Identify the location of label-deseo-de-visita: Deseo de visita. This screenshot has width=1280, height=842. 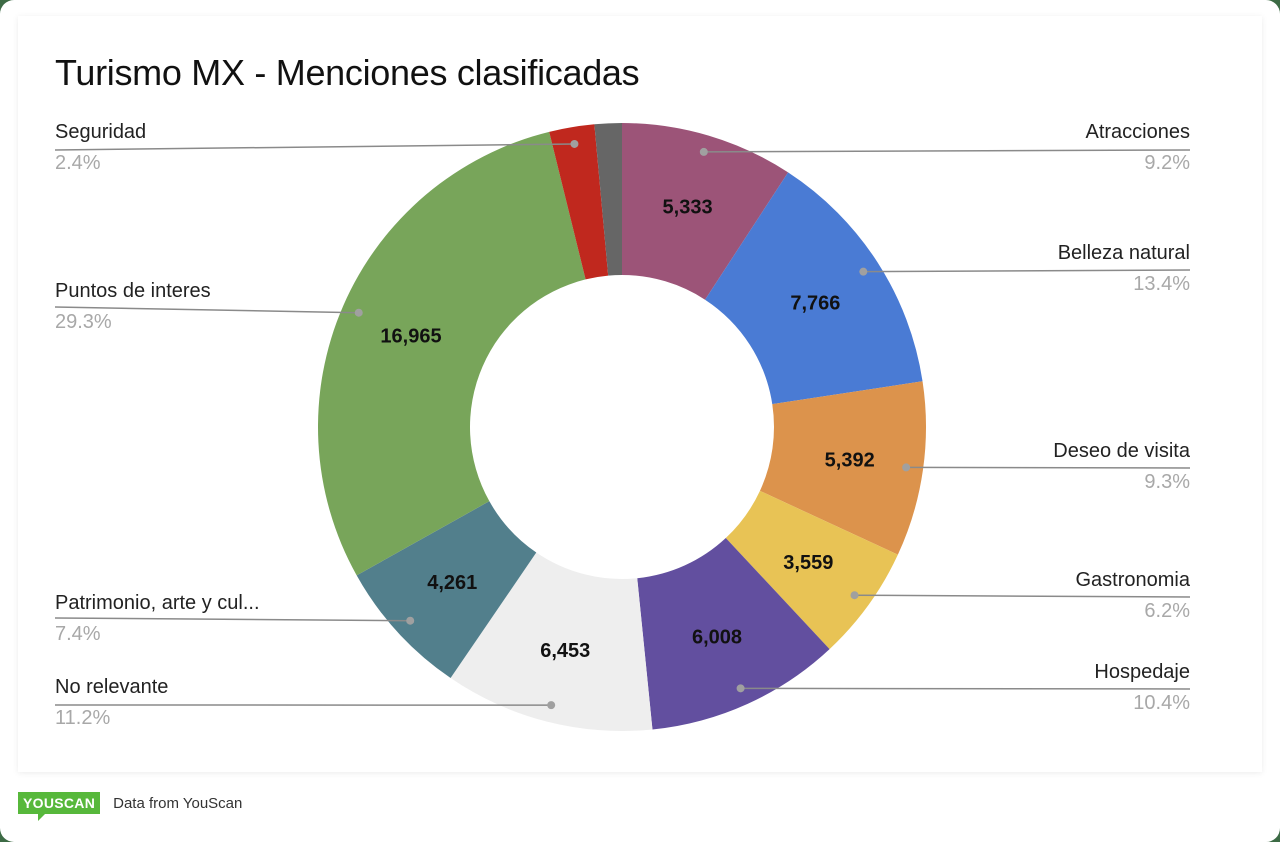
(1121, 451).